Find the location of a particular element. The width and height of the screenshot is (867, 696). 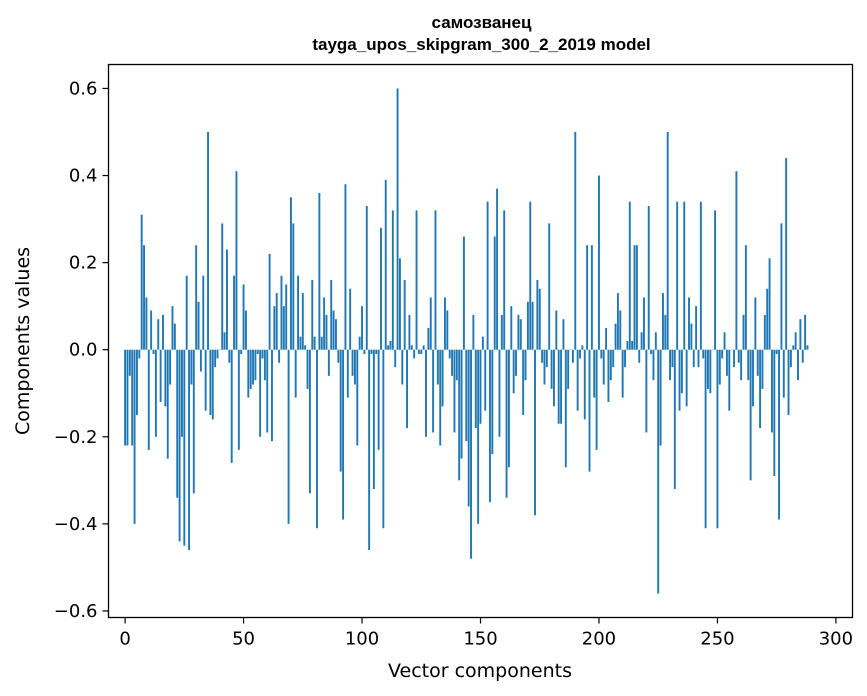

chart-subtitle: tayga_upos_skipgram_300_2_2019 model is located at coordinates (481, 44).